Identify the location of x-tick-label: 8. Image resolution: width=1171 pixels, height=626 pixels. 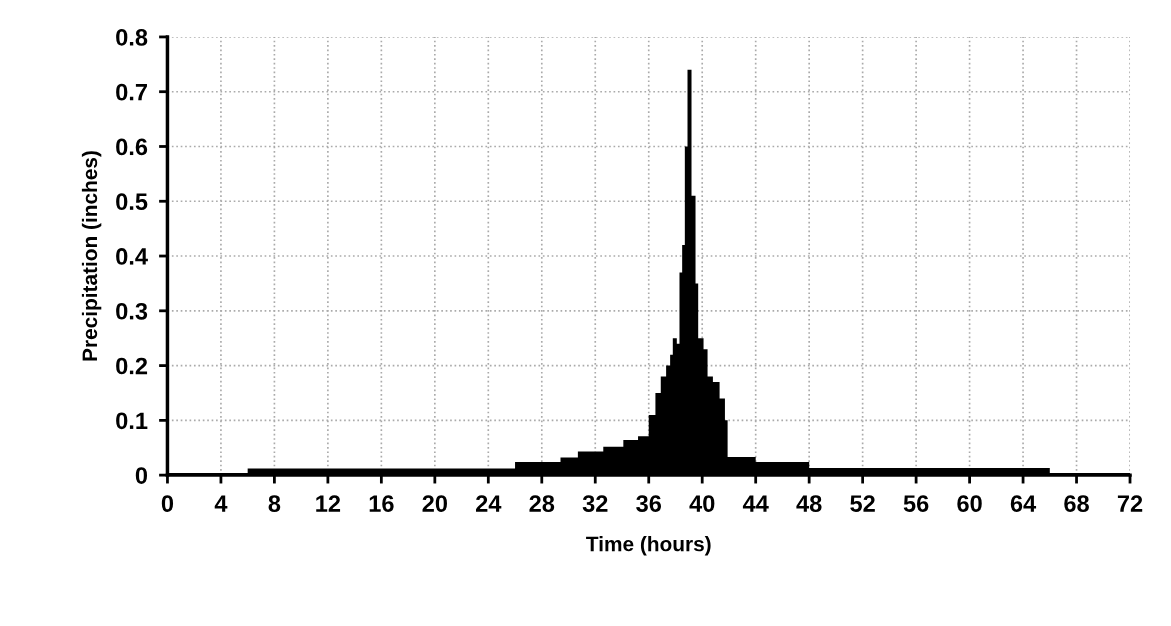
(274, 503).